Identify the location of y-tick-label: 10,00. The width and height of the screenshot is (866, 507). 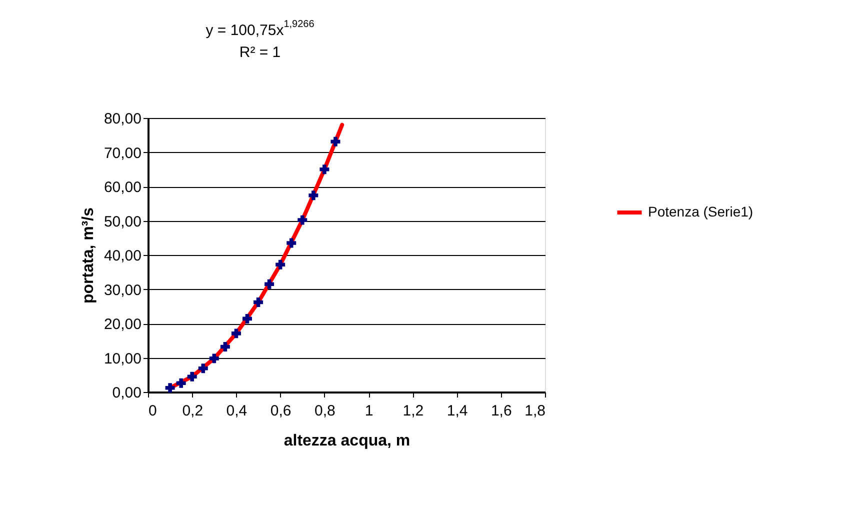
(123, 359).